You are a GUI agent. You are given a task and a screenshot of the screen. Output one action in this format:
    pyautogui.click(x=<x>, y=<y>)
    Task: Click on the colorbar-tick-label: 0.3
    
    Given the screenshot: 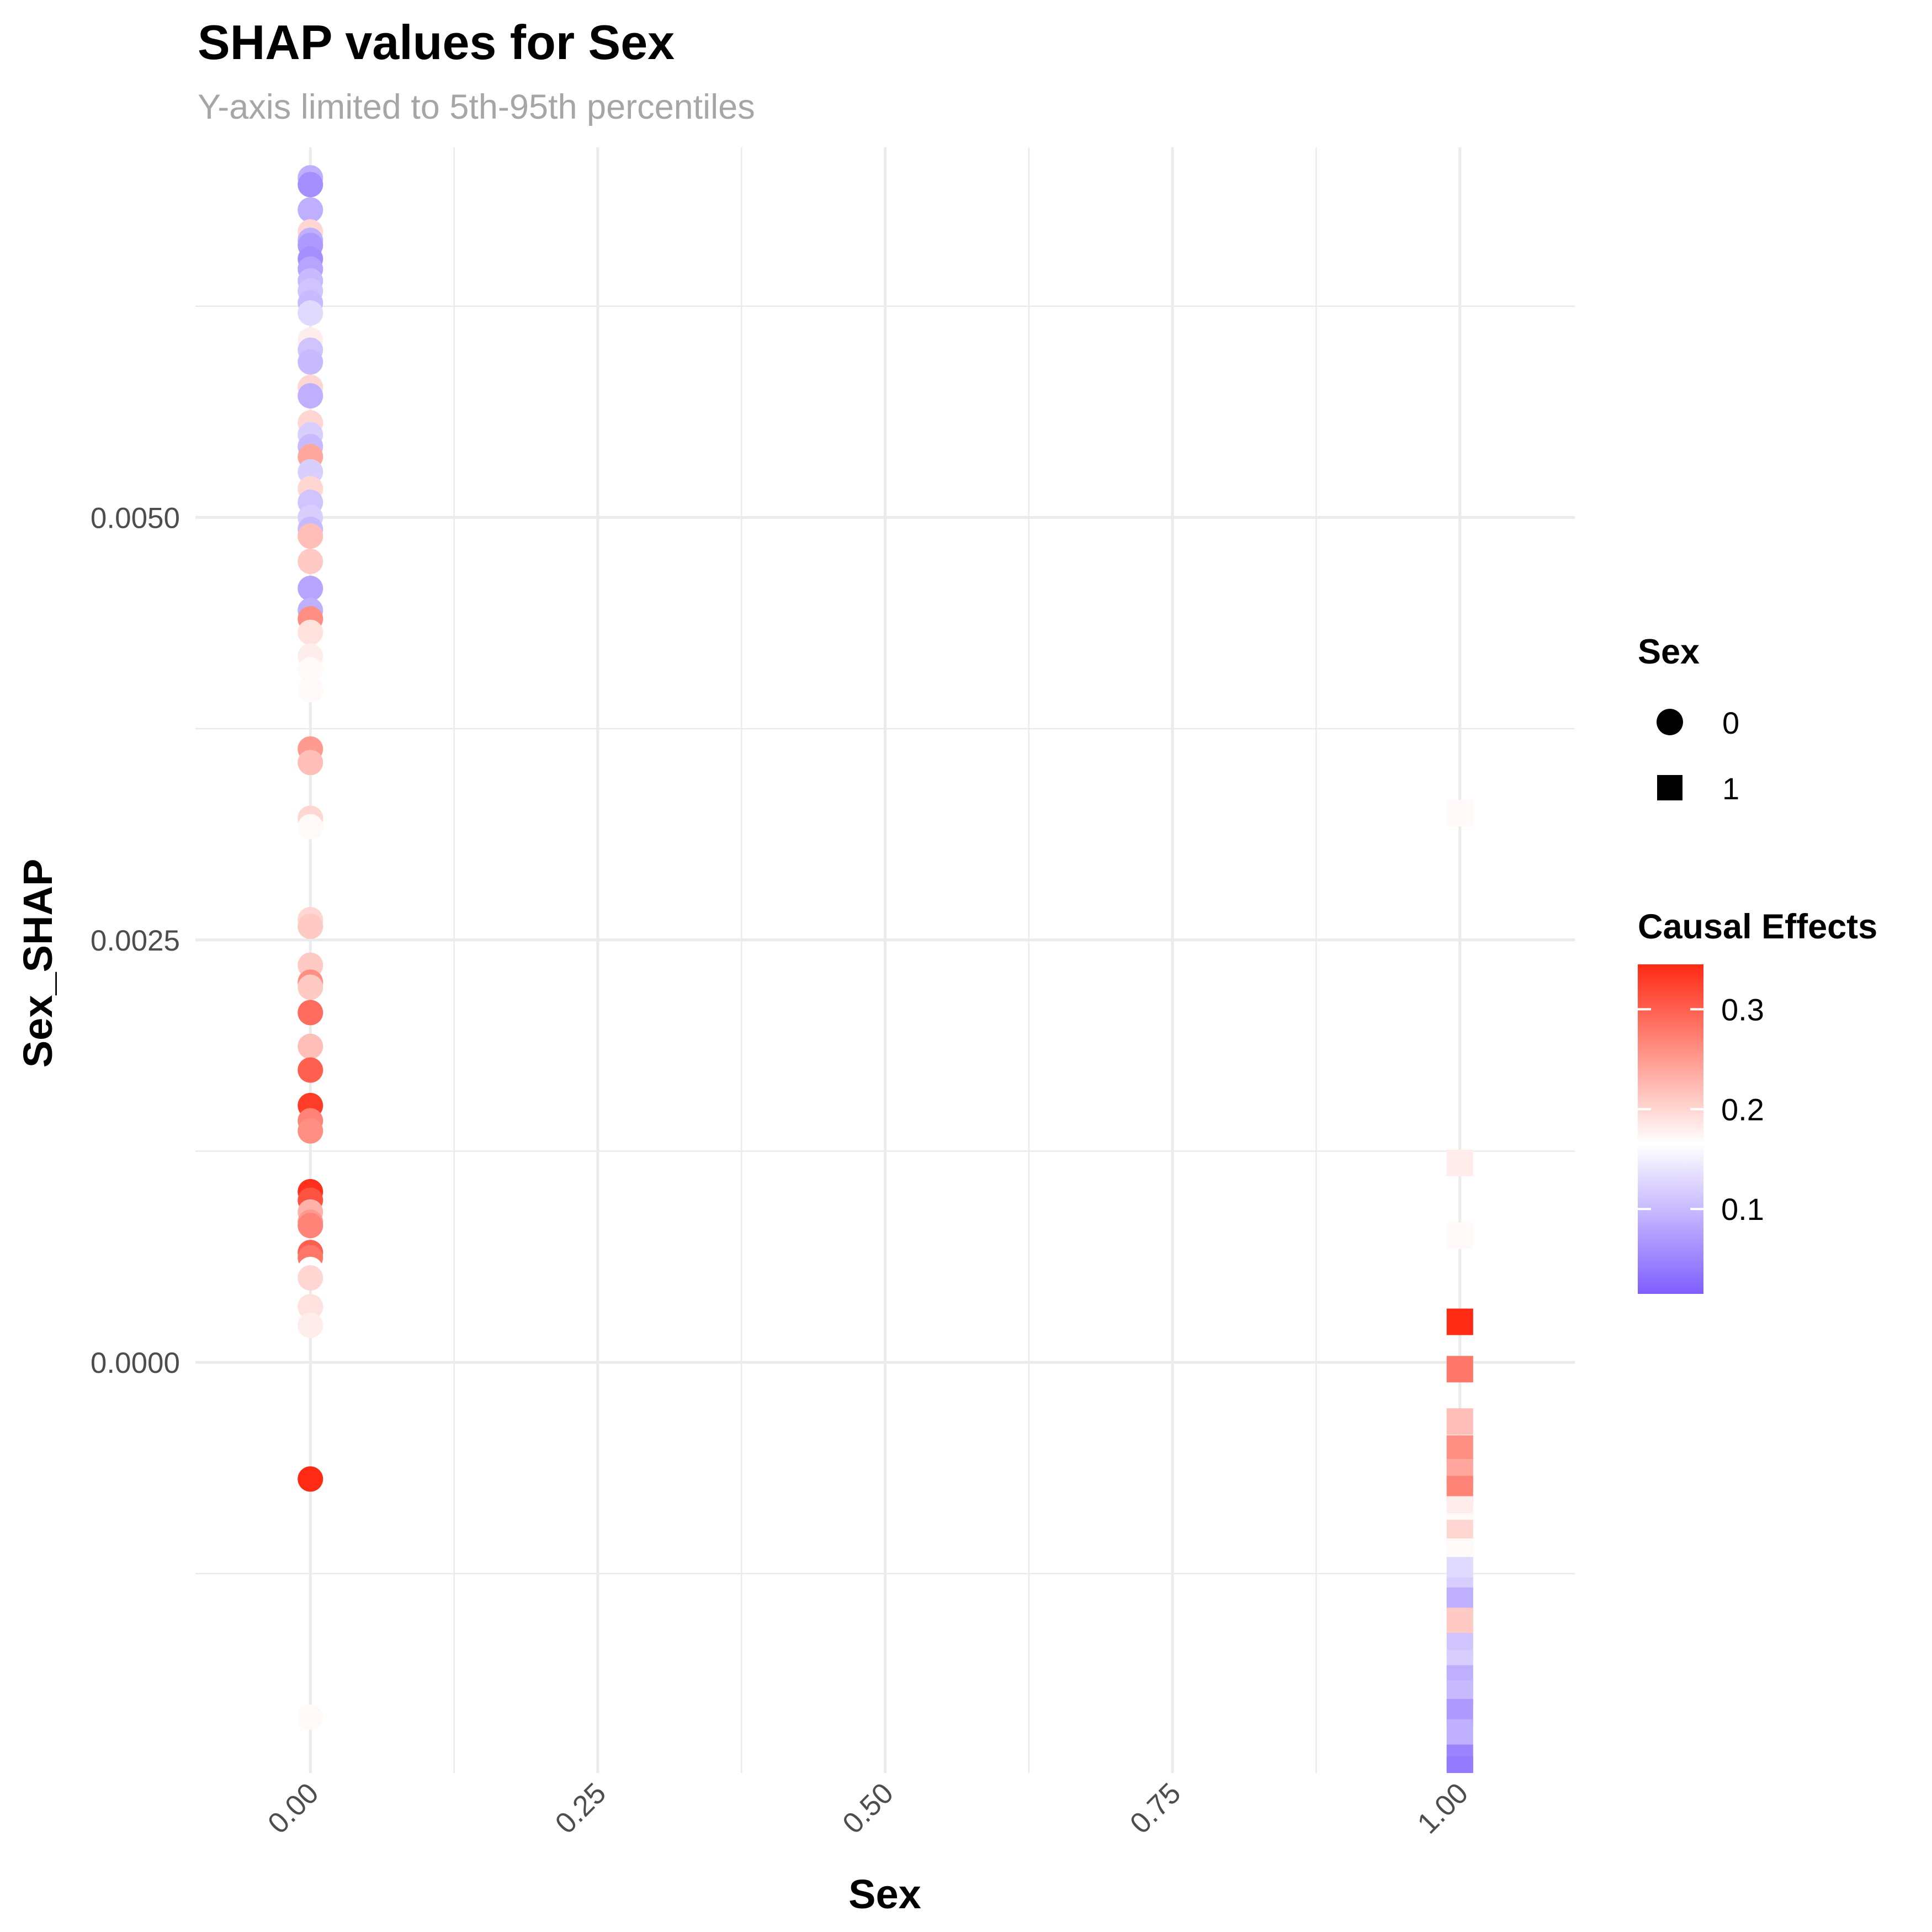 What is the action you would take?
    pyautogui.click(x=1742, y=1010)
    